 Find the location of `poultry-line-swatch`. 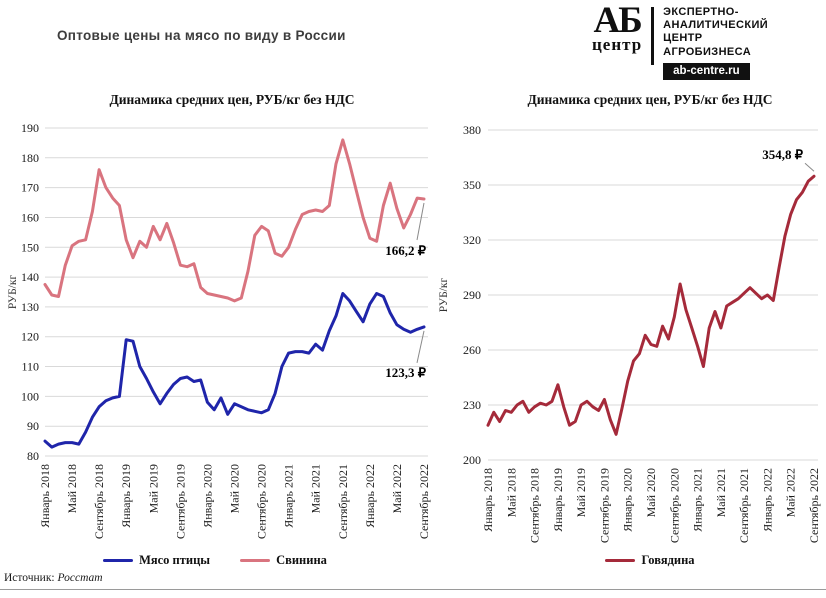

poultry-line-swatch is located at coordinates (118, 560).